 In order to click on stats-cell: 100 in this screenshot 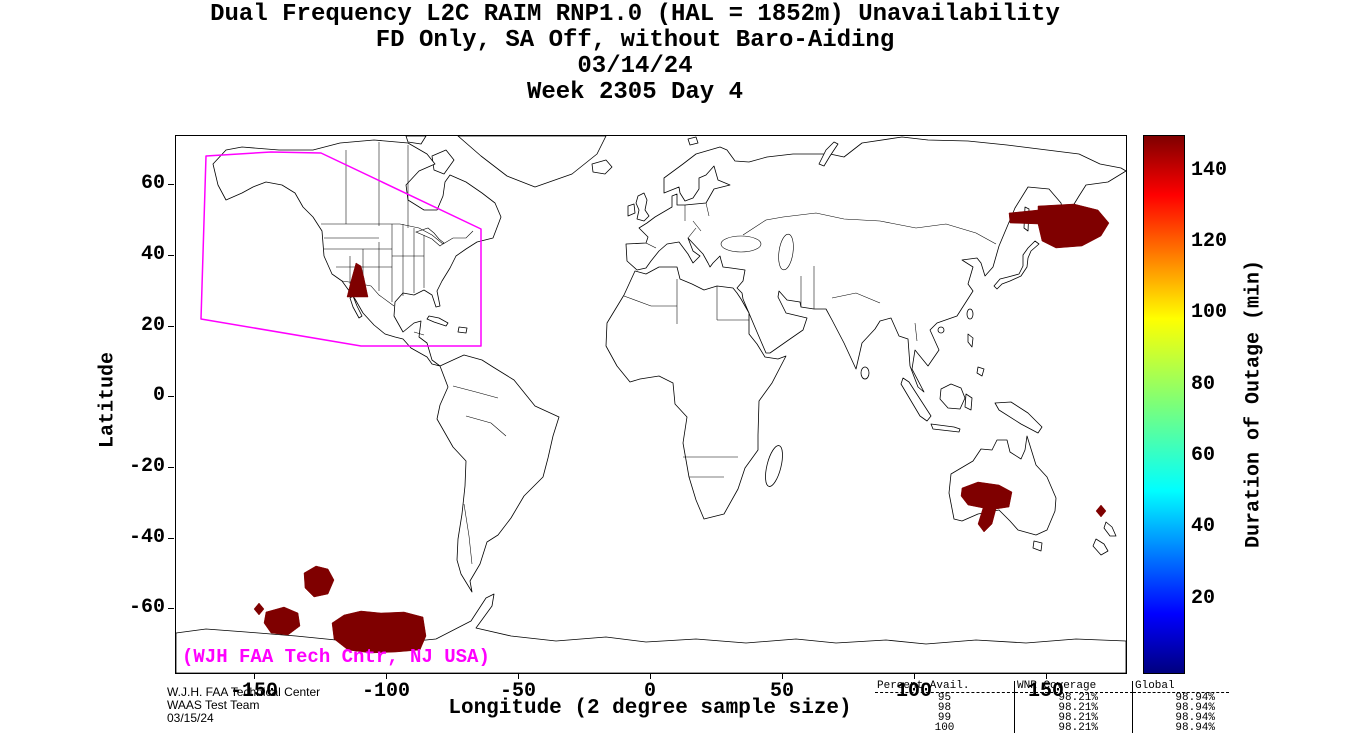, I will do `click(945, 728)`.